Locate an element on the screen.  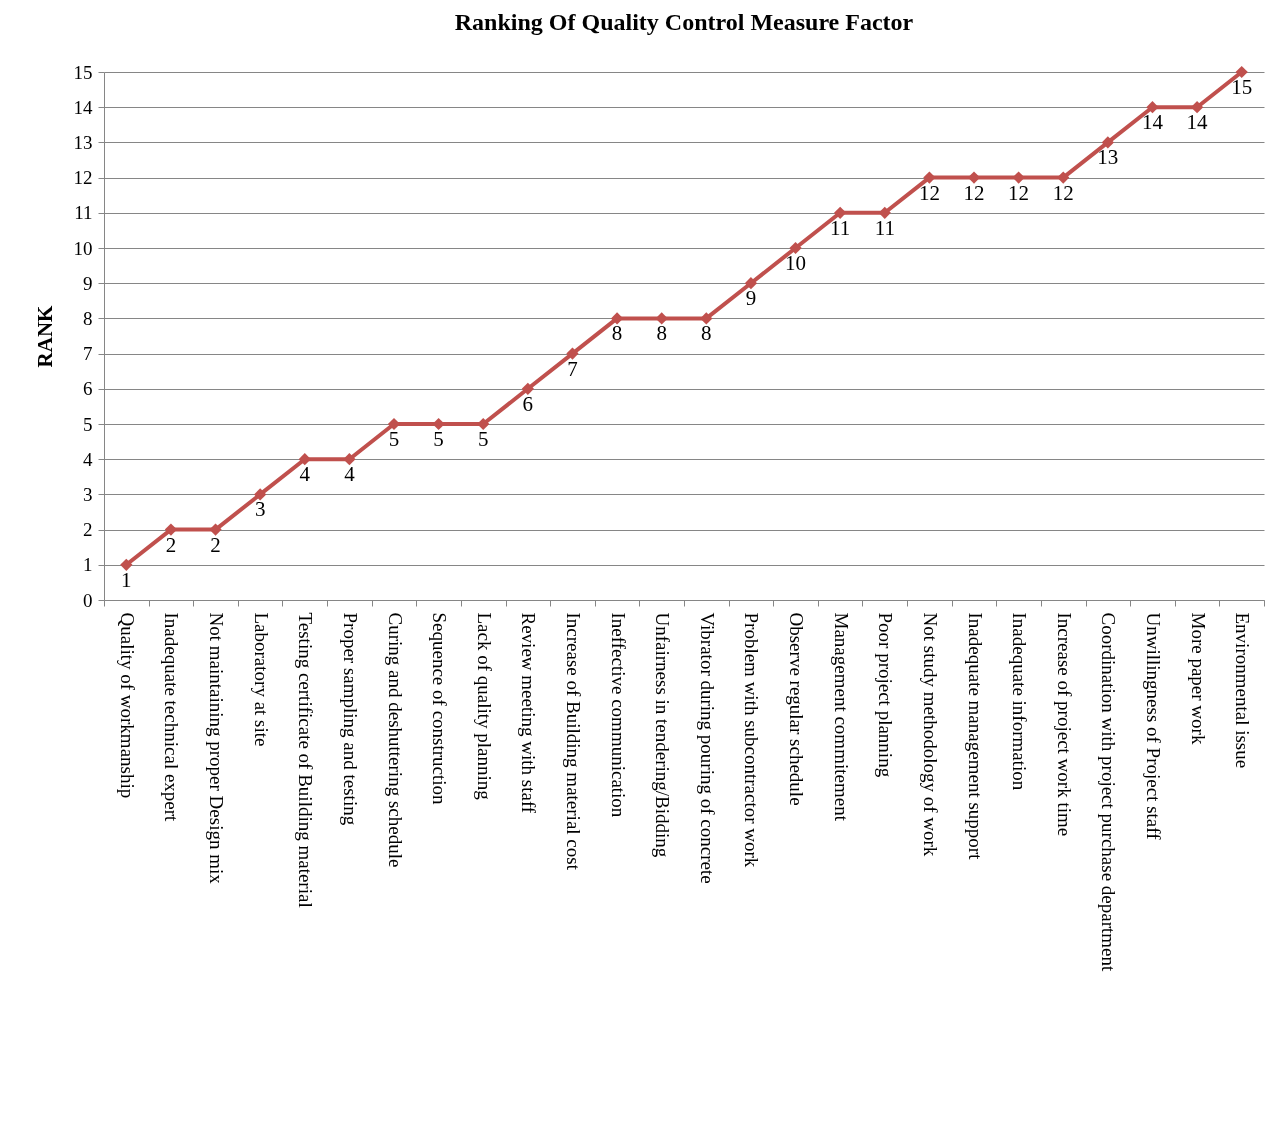
y-tick-label: 12 is located at coordinates (83, 178).